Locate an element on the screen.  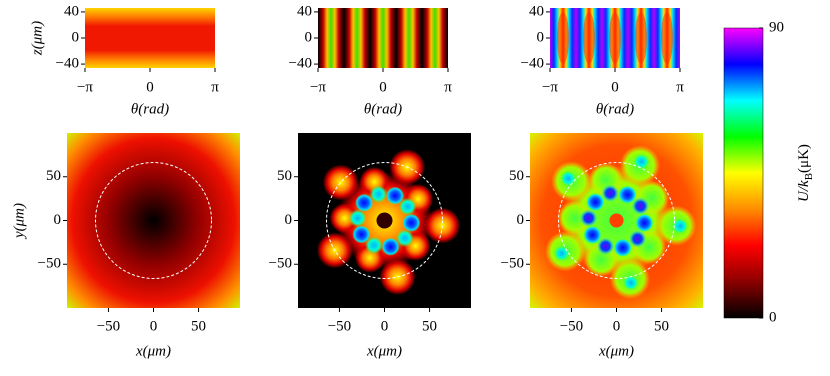
colorbar: 0 90 U/kB(μK) is located at coordinates (769, 172).